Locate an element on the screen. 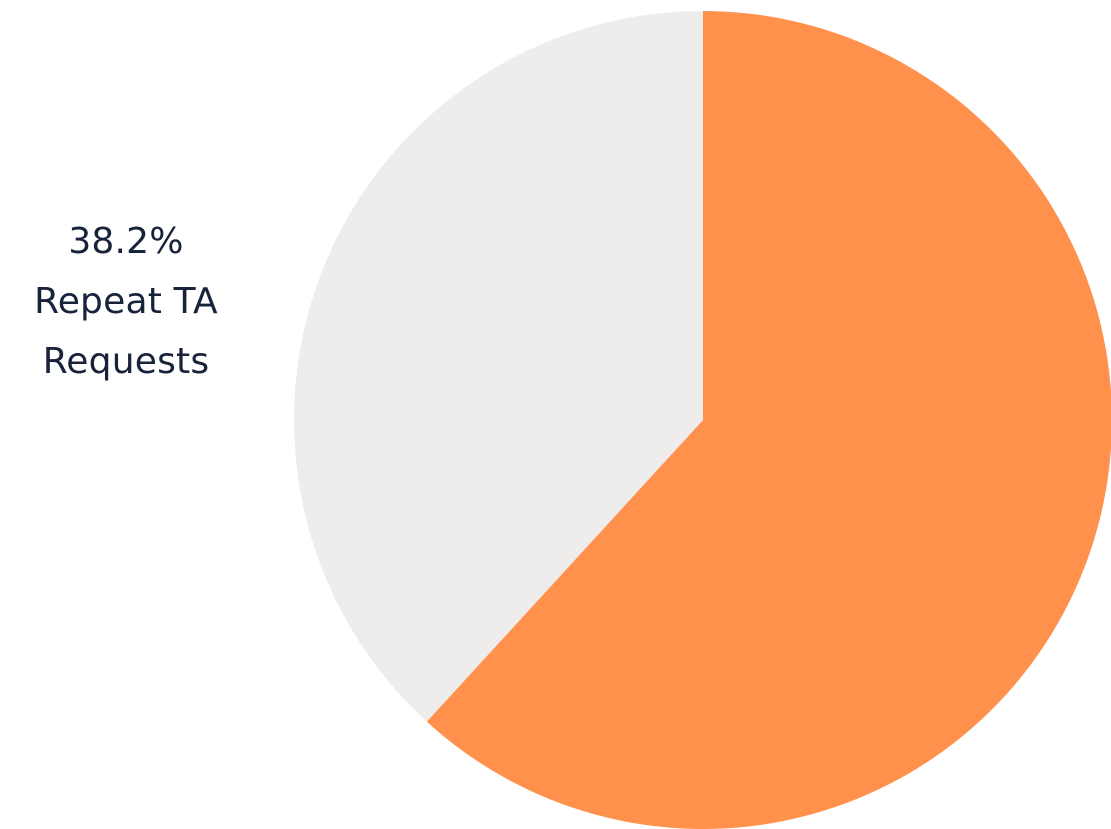 This screenshot has width=1111, height=829. slice-data-label: 38.2% Repeat TA Requests is located at coordinates (126, 302).